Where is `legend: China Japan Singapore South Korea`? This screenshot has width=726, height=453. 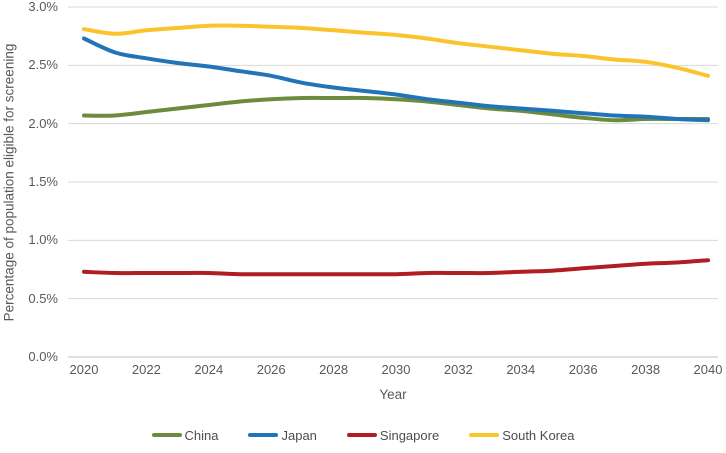 legend: China Japan Singapore South Korea is located at coordinates (363, 435).